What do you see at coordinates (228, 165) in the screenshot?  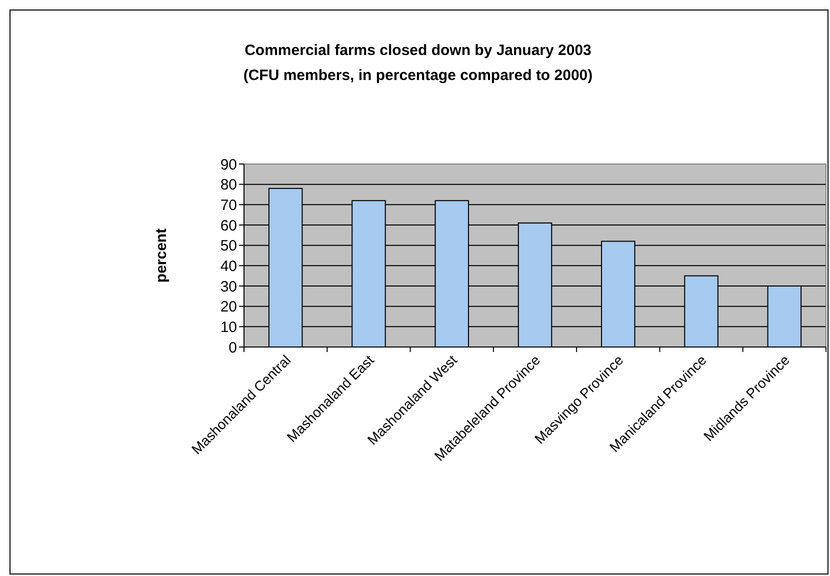 I see `y-tick-label: 90` at bounding box center [228, 165].